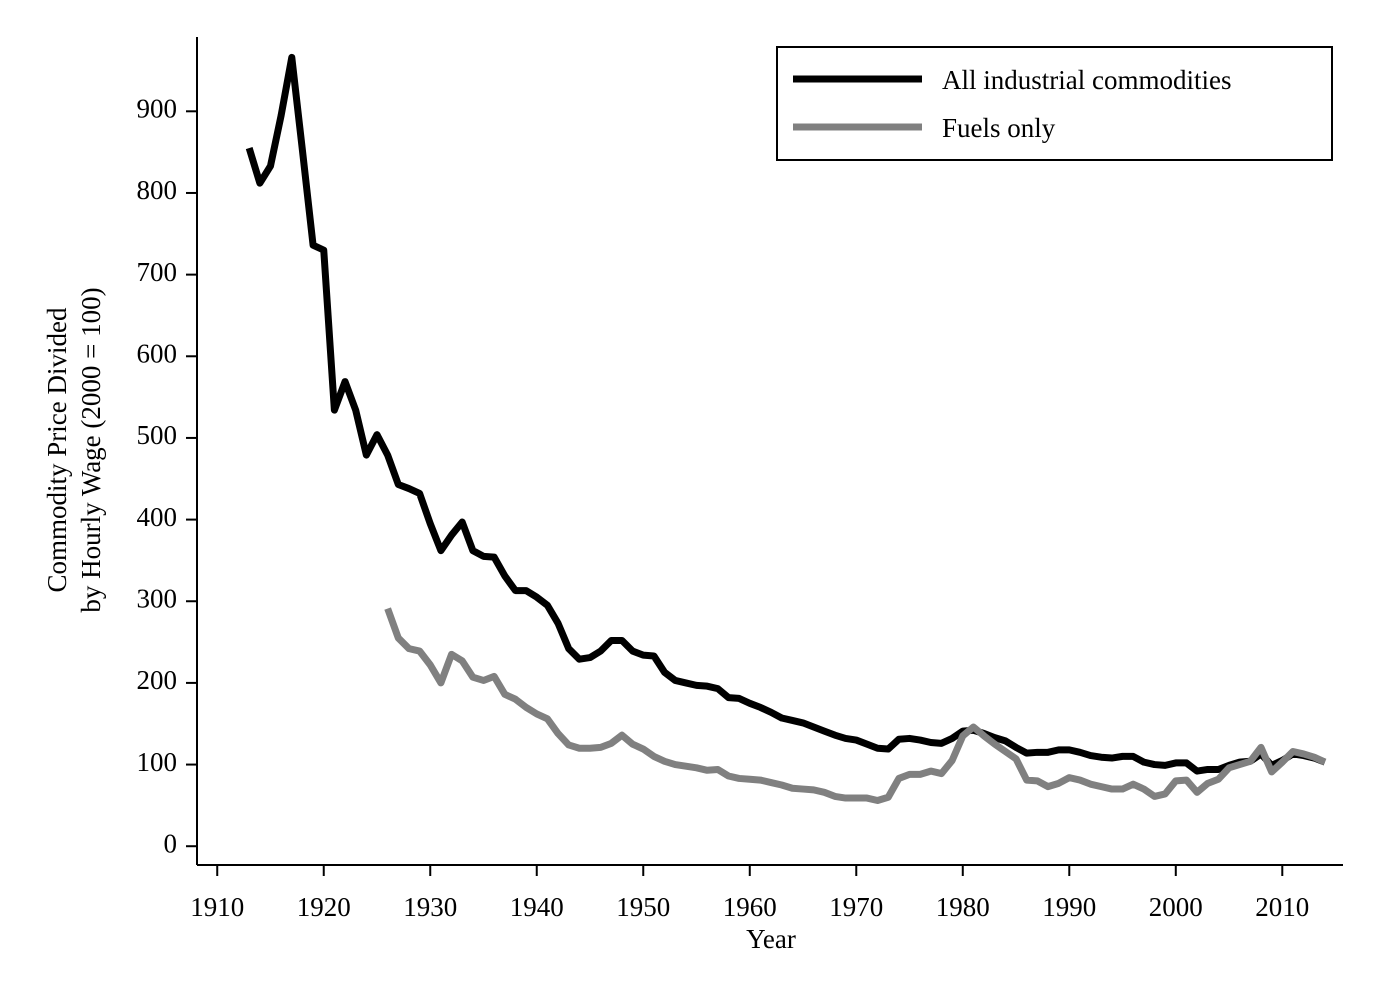 This screenshot has height=1003, width=1380. What do you see at coordinates (771, 939) in the screenshot?
I see `x-axis-label: Year` at bounding box center [771, 939].